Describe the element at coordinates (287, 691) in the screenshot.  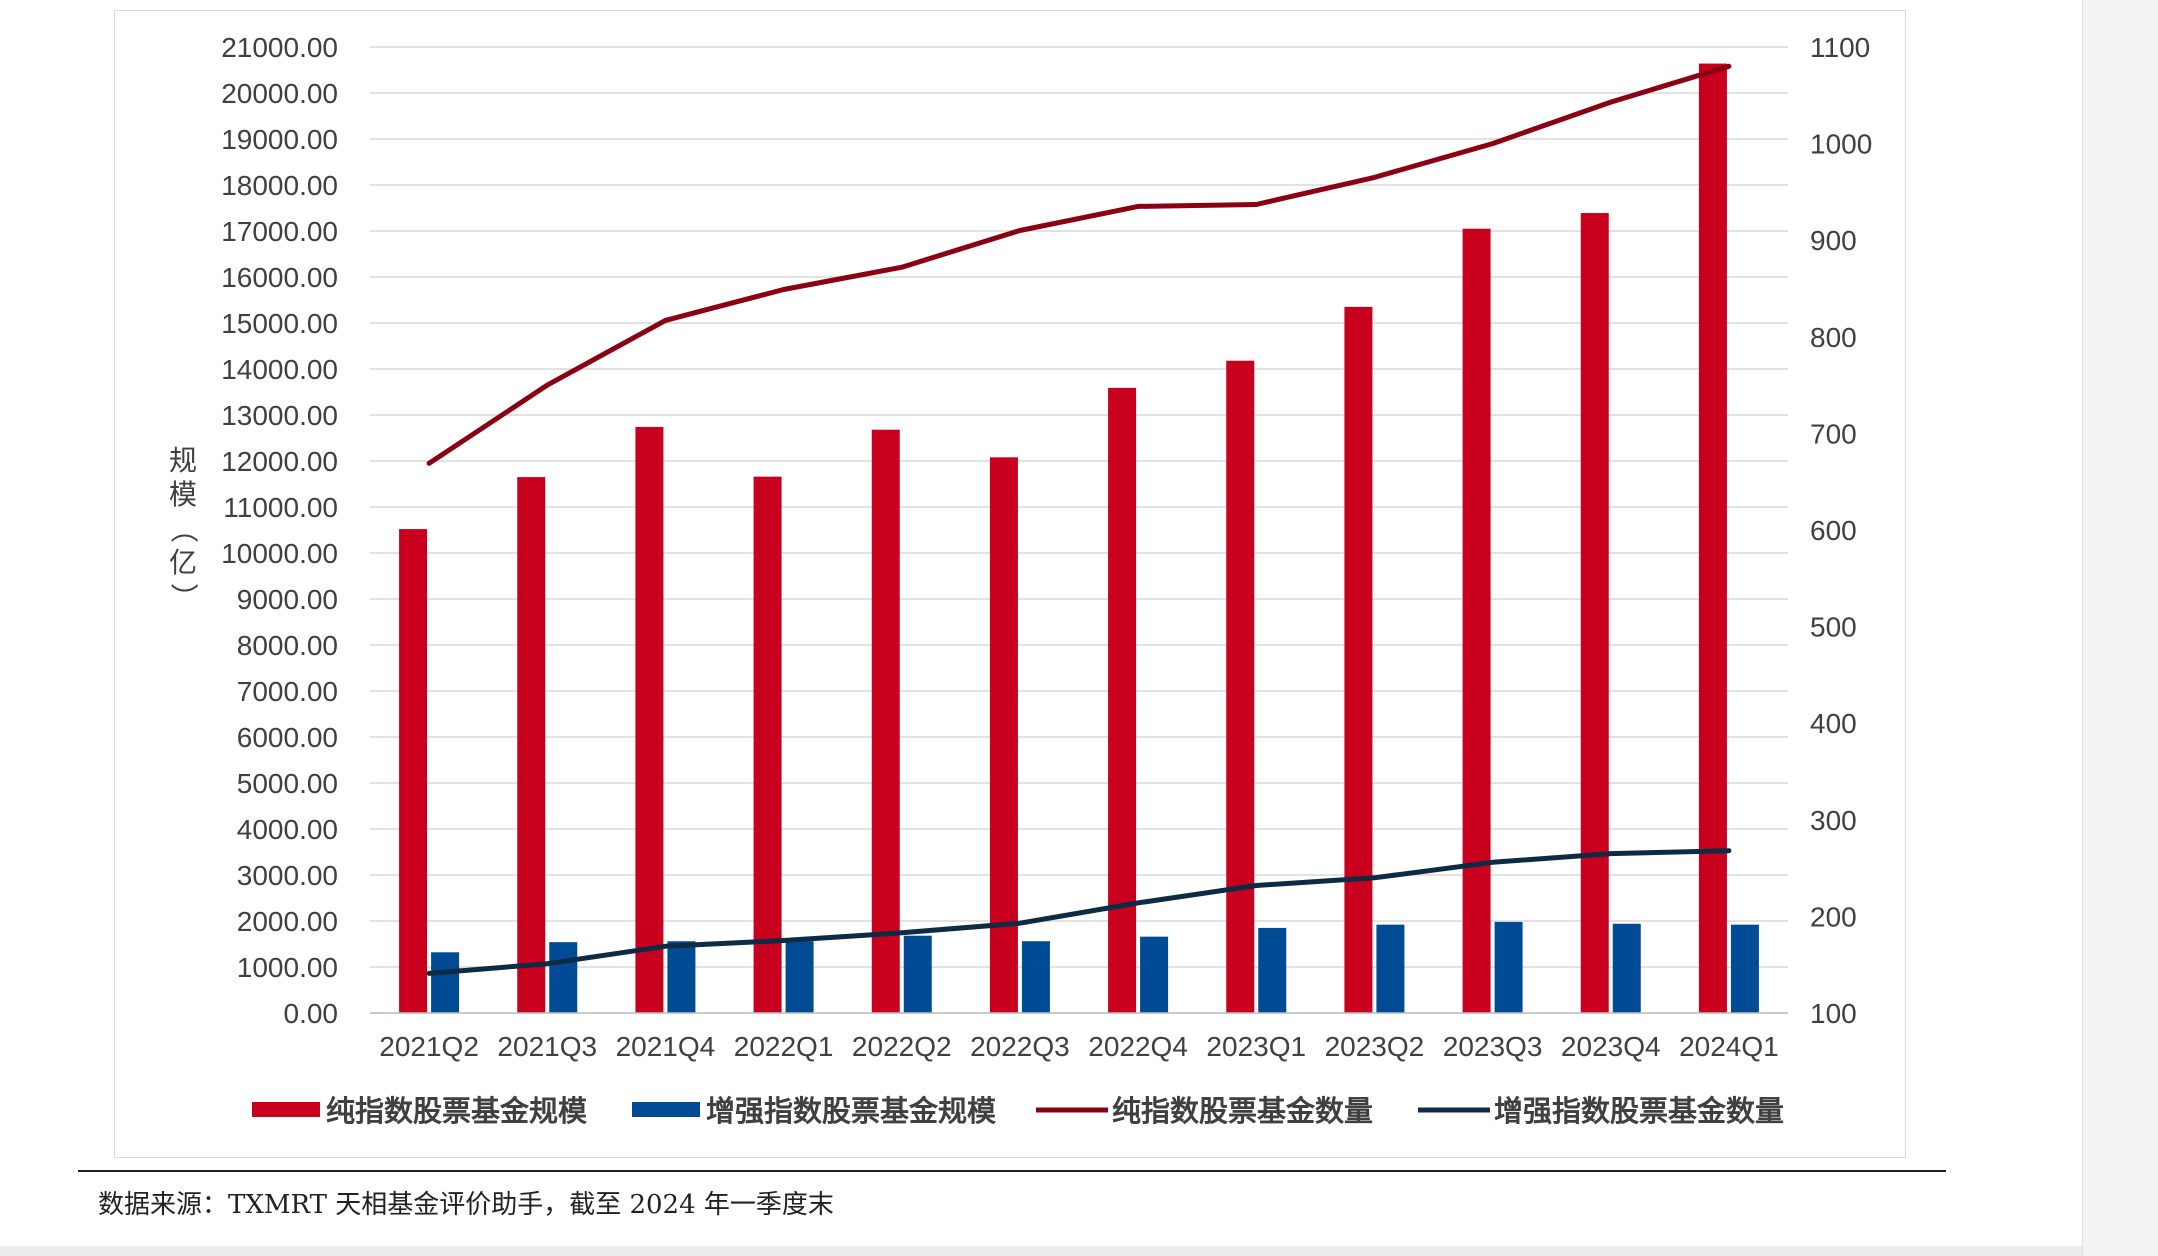
I see `left-axis-tick-label: 7000.00` at that location.